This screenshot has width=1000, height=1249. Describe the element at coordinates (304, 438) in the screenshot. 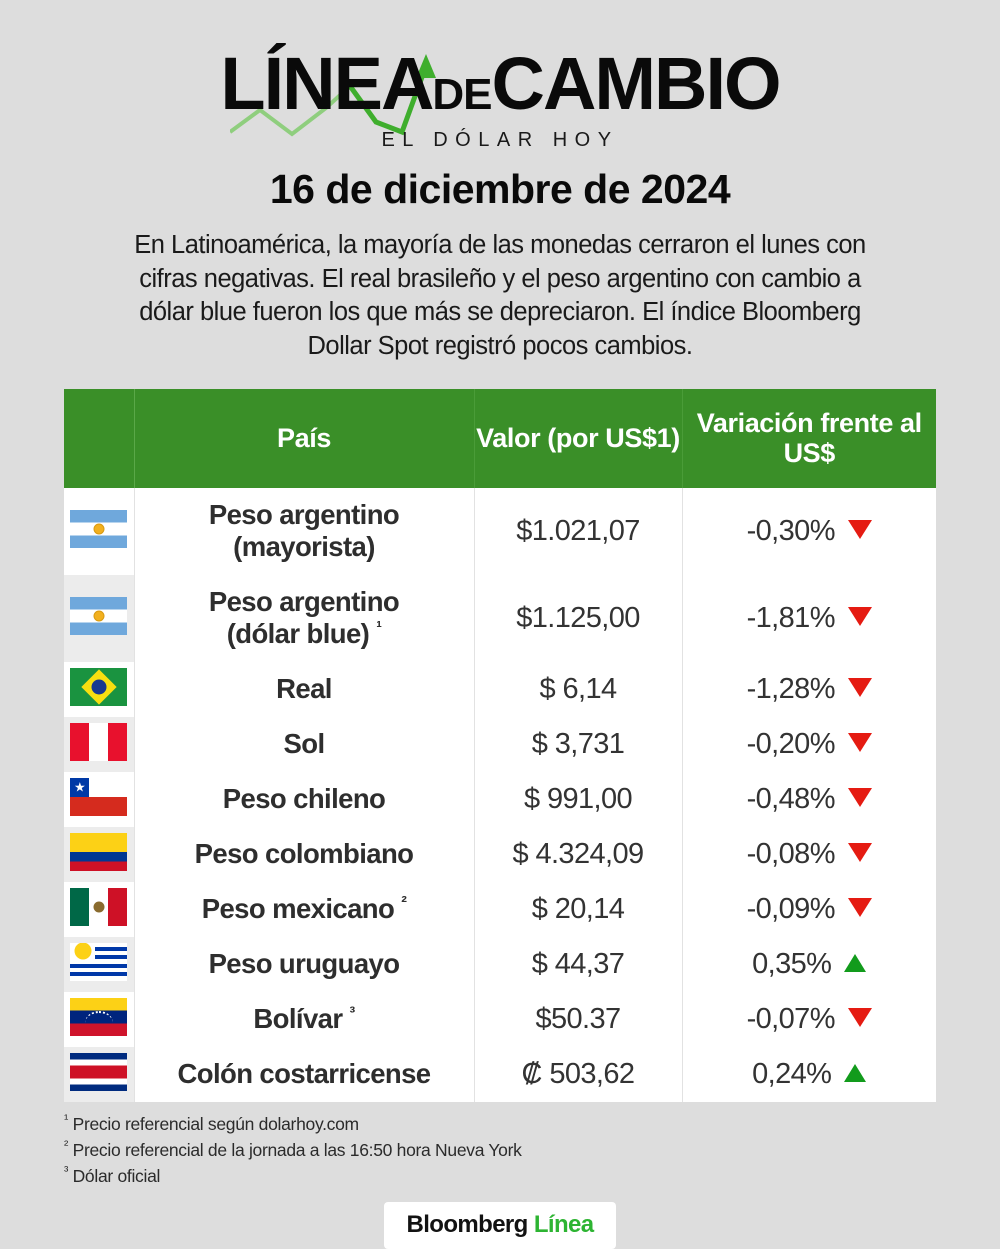

I see `column-header-country: País` at that location.